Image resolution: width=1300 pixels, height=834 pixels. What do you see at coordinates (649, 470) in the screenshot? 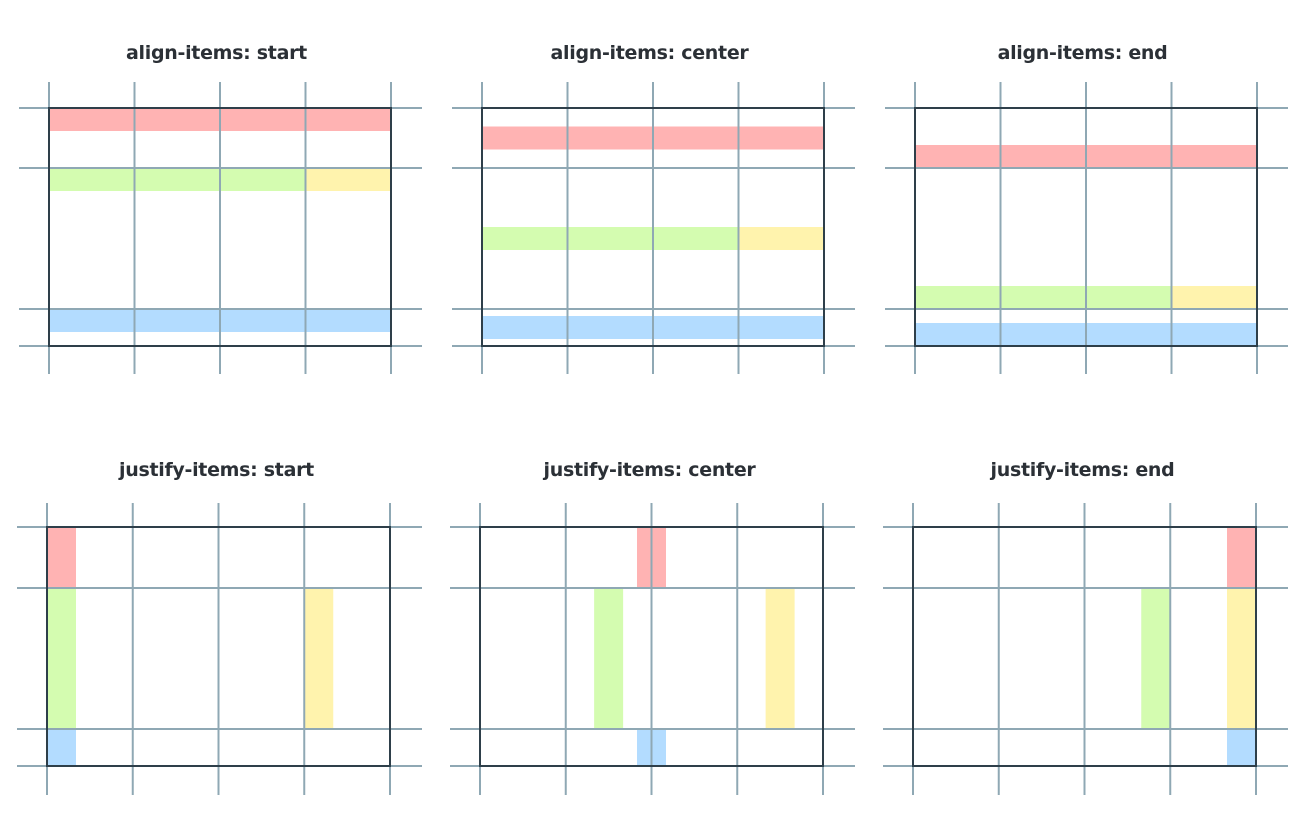
I see `panel-title: justify-items: center` at bounding box center [649, 470].